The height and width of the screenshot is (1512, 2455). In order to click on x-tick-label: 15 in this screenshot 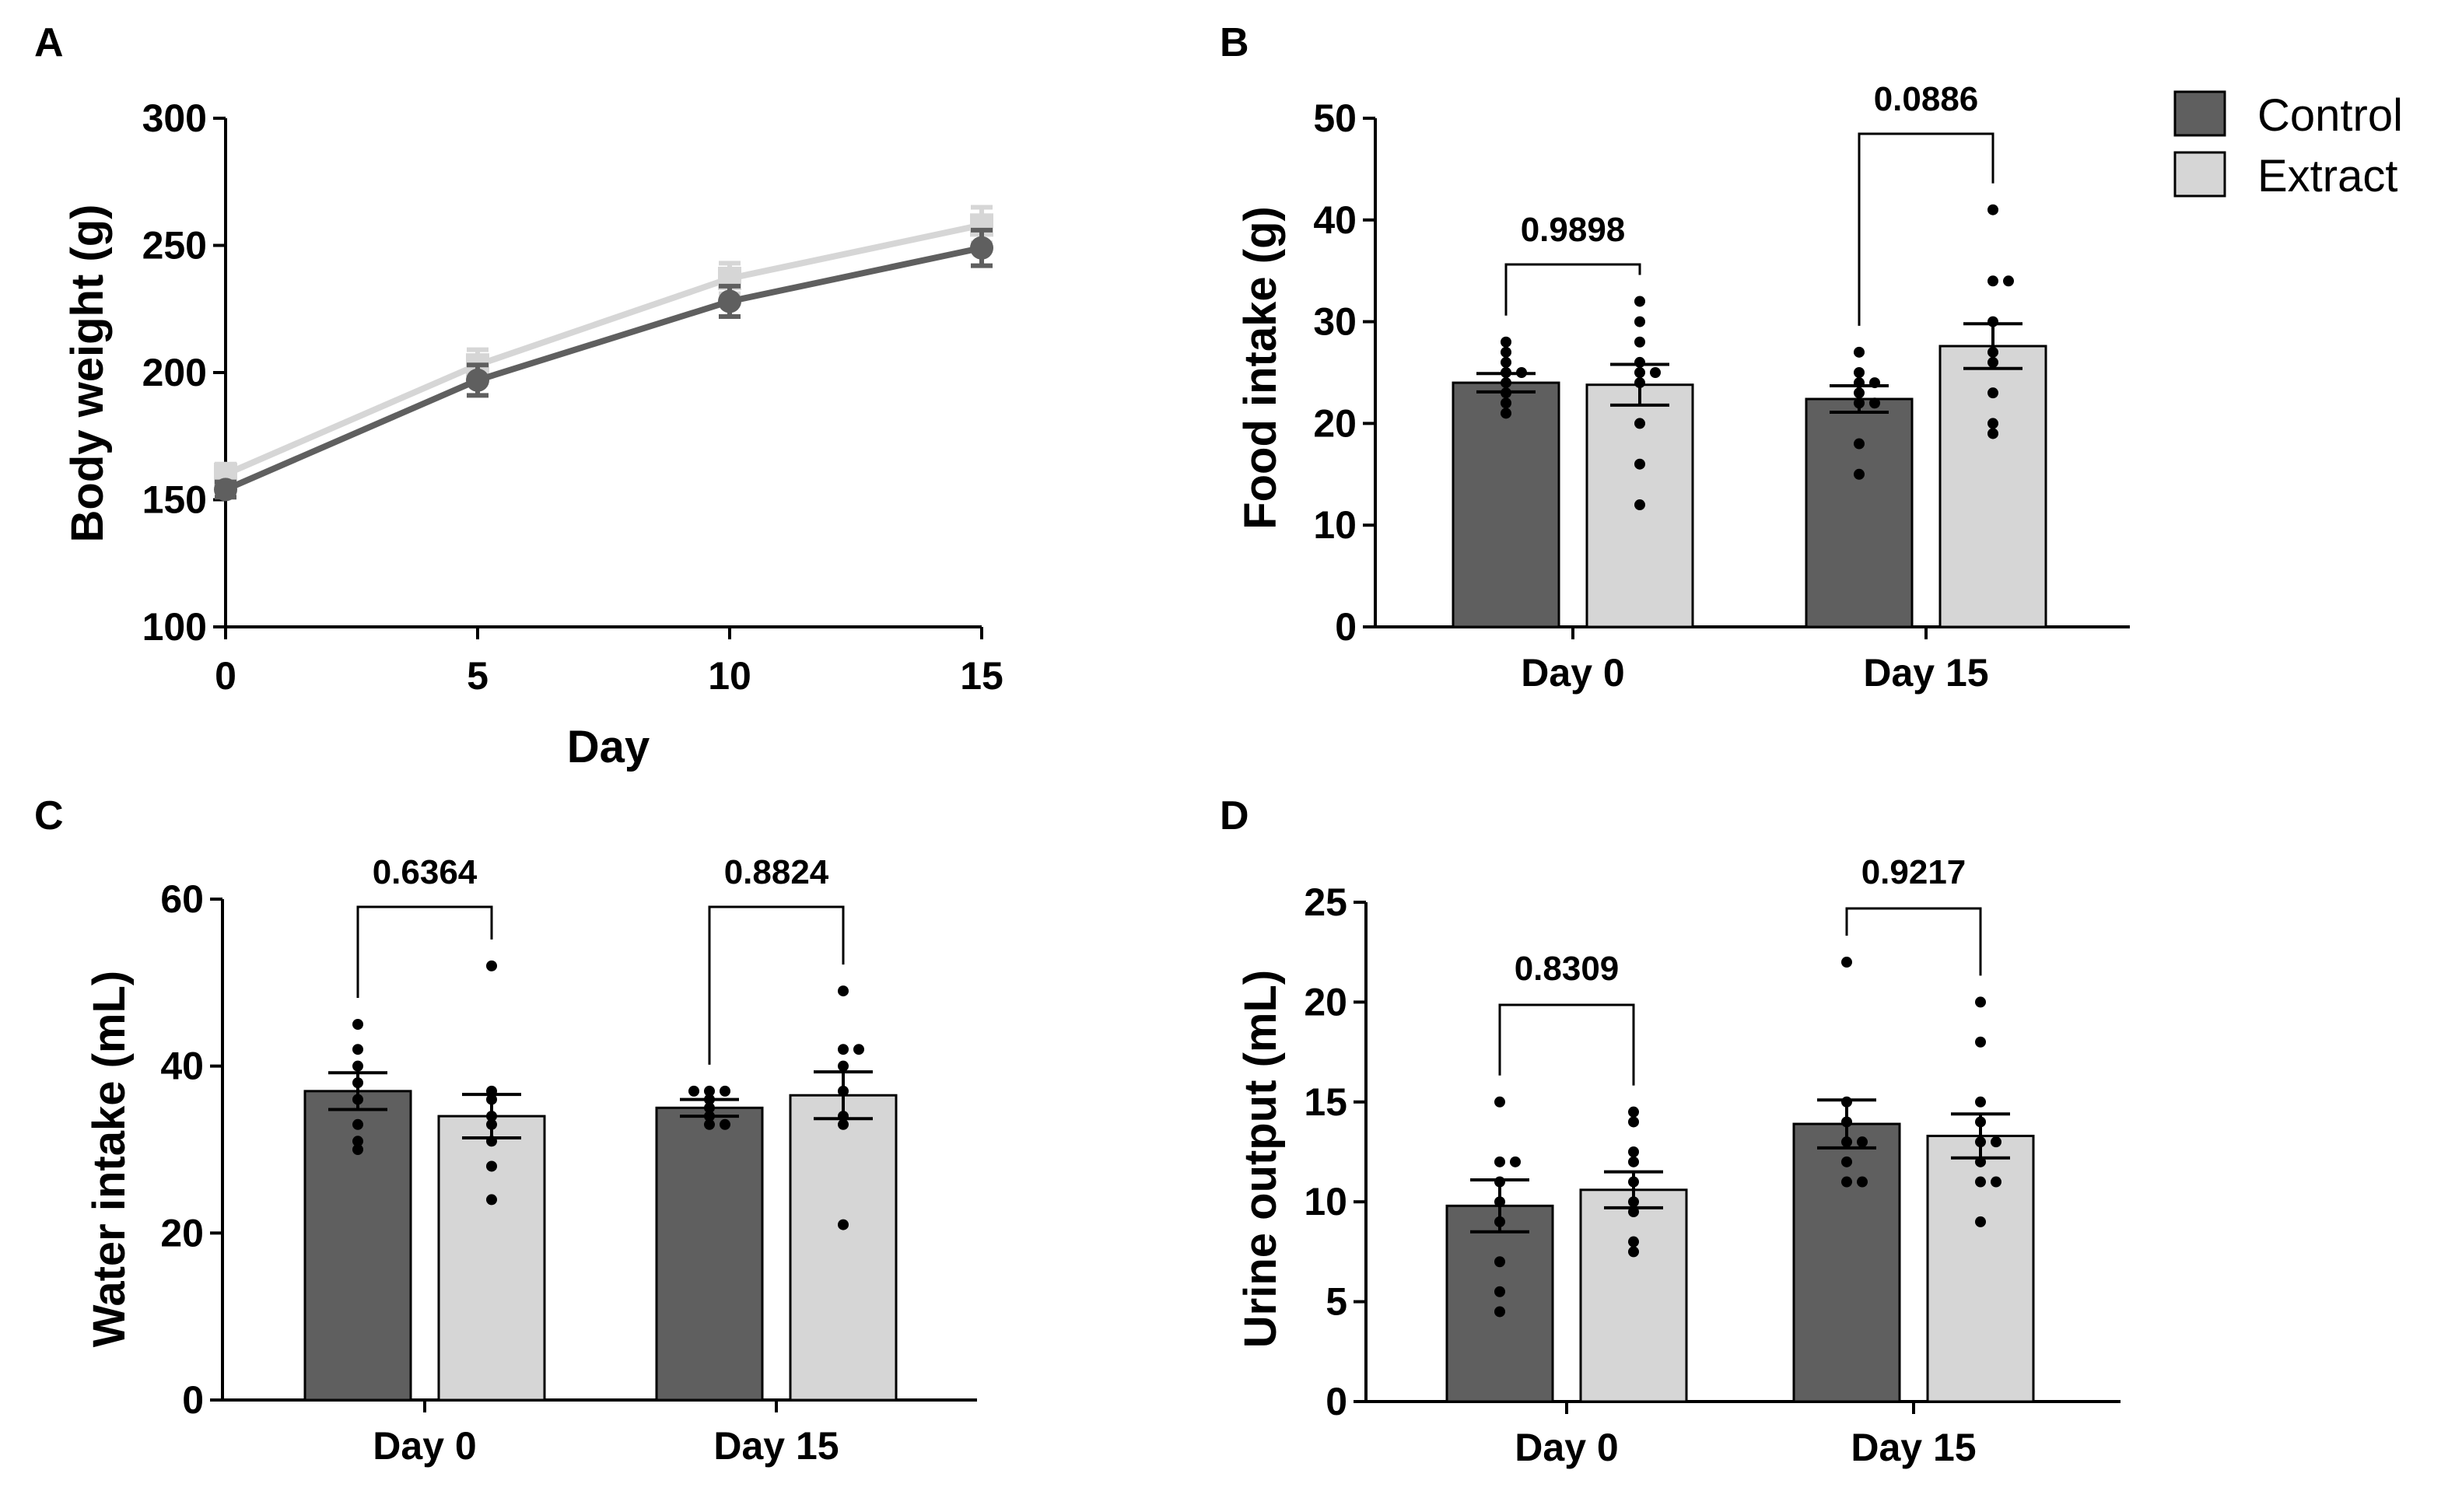, I will do `click(982, 676)`.